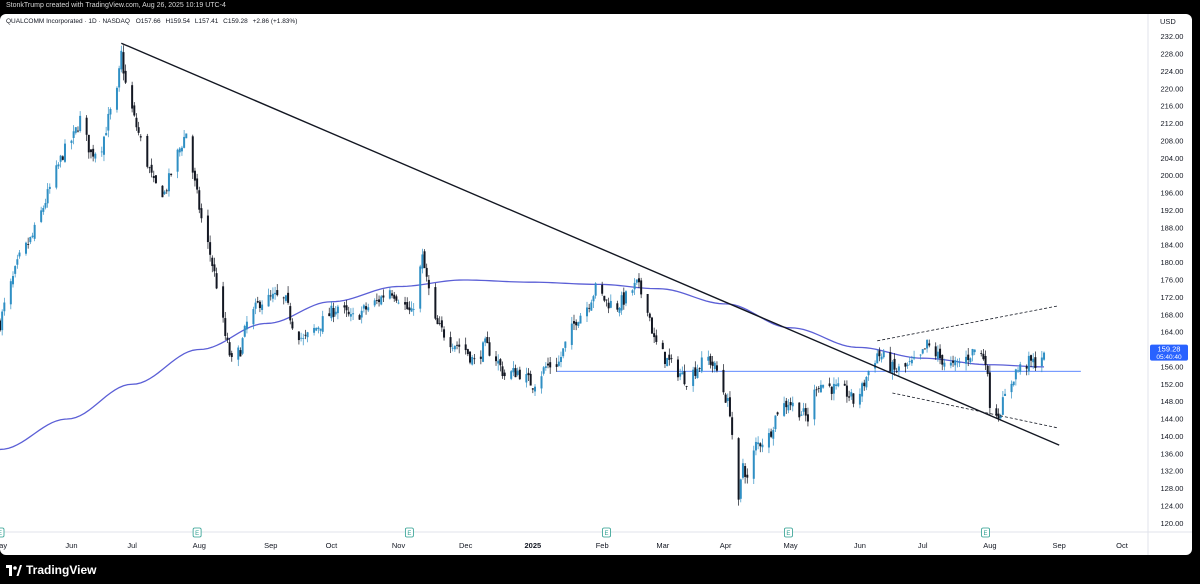 This screenshot has height=584, width=1200. I want to click on earnings-marker-label: E, so click(986, 534).